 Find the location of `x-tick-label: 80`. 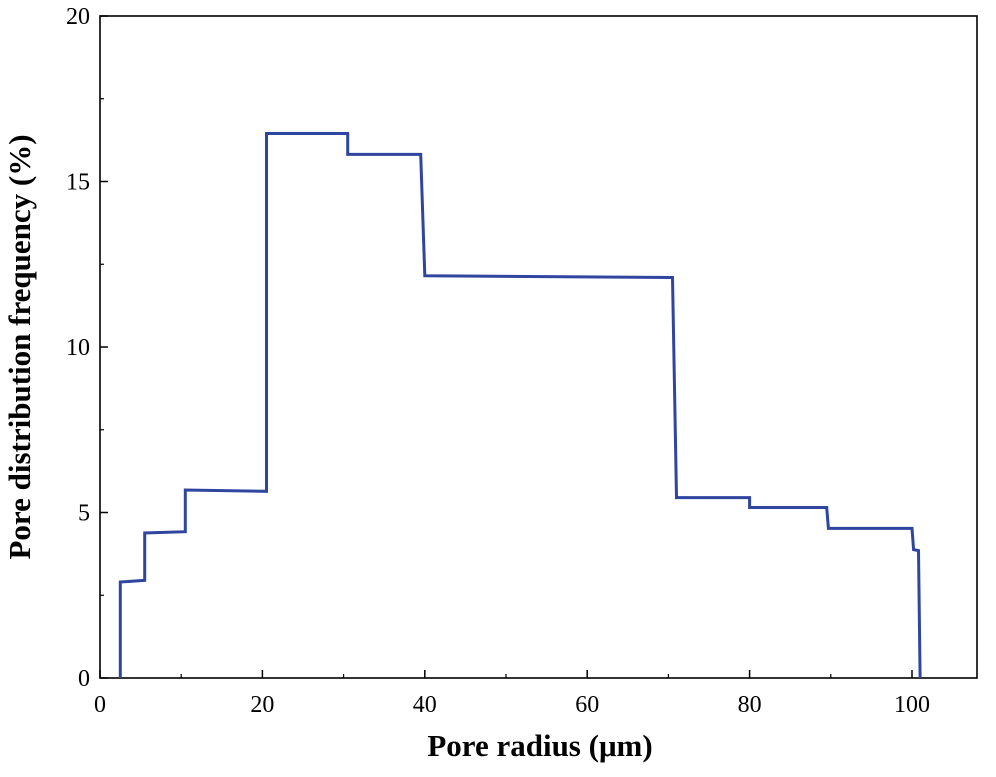

x-tick-label: 80 is located at coordinates (750, 705).